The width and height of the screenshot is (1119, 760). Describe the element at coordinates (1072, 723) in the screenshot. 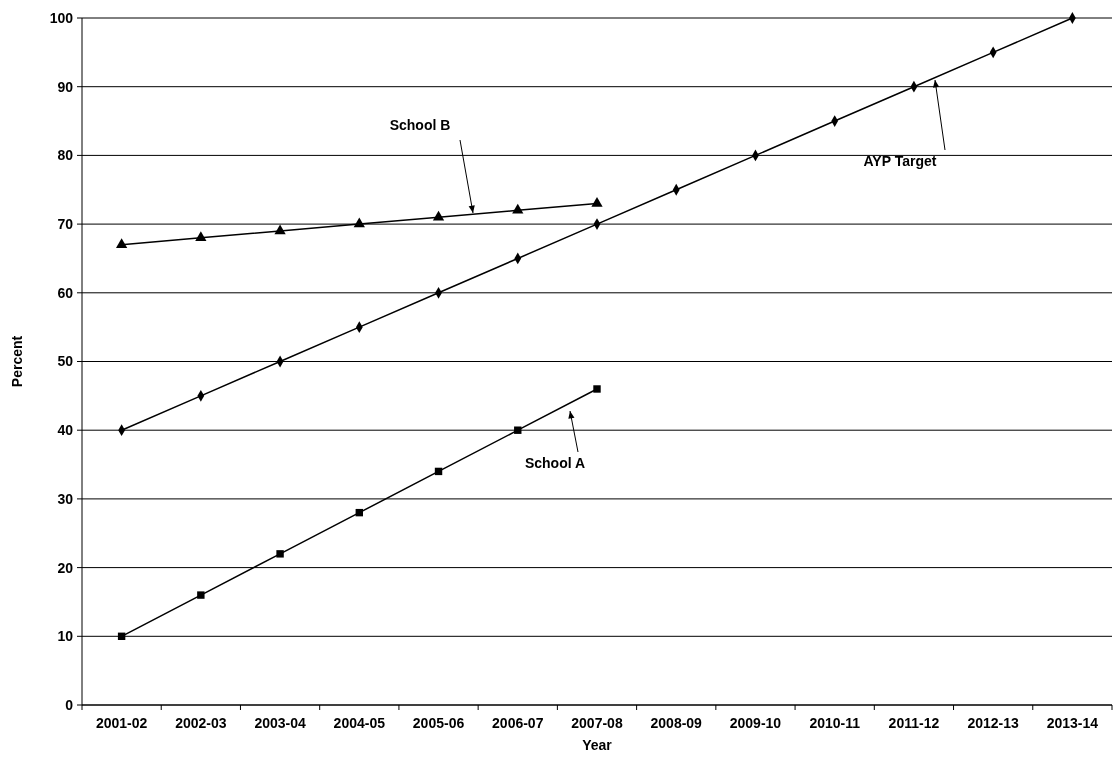

I see `x-tick-label: 2013-14` at that location.